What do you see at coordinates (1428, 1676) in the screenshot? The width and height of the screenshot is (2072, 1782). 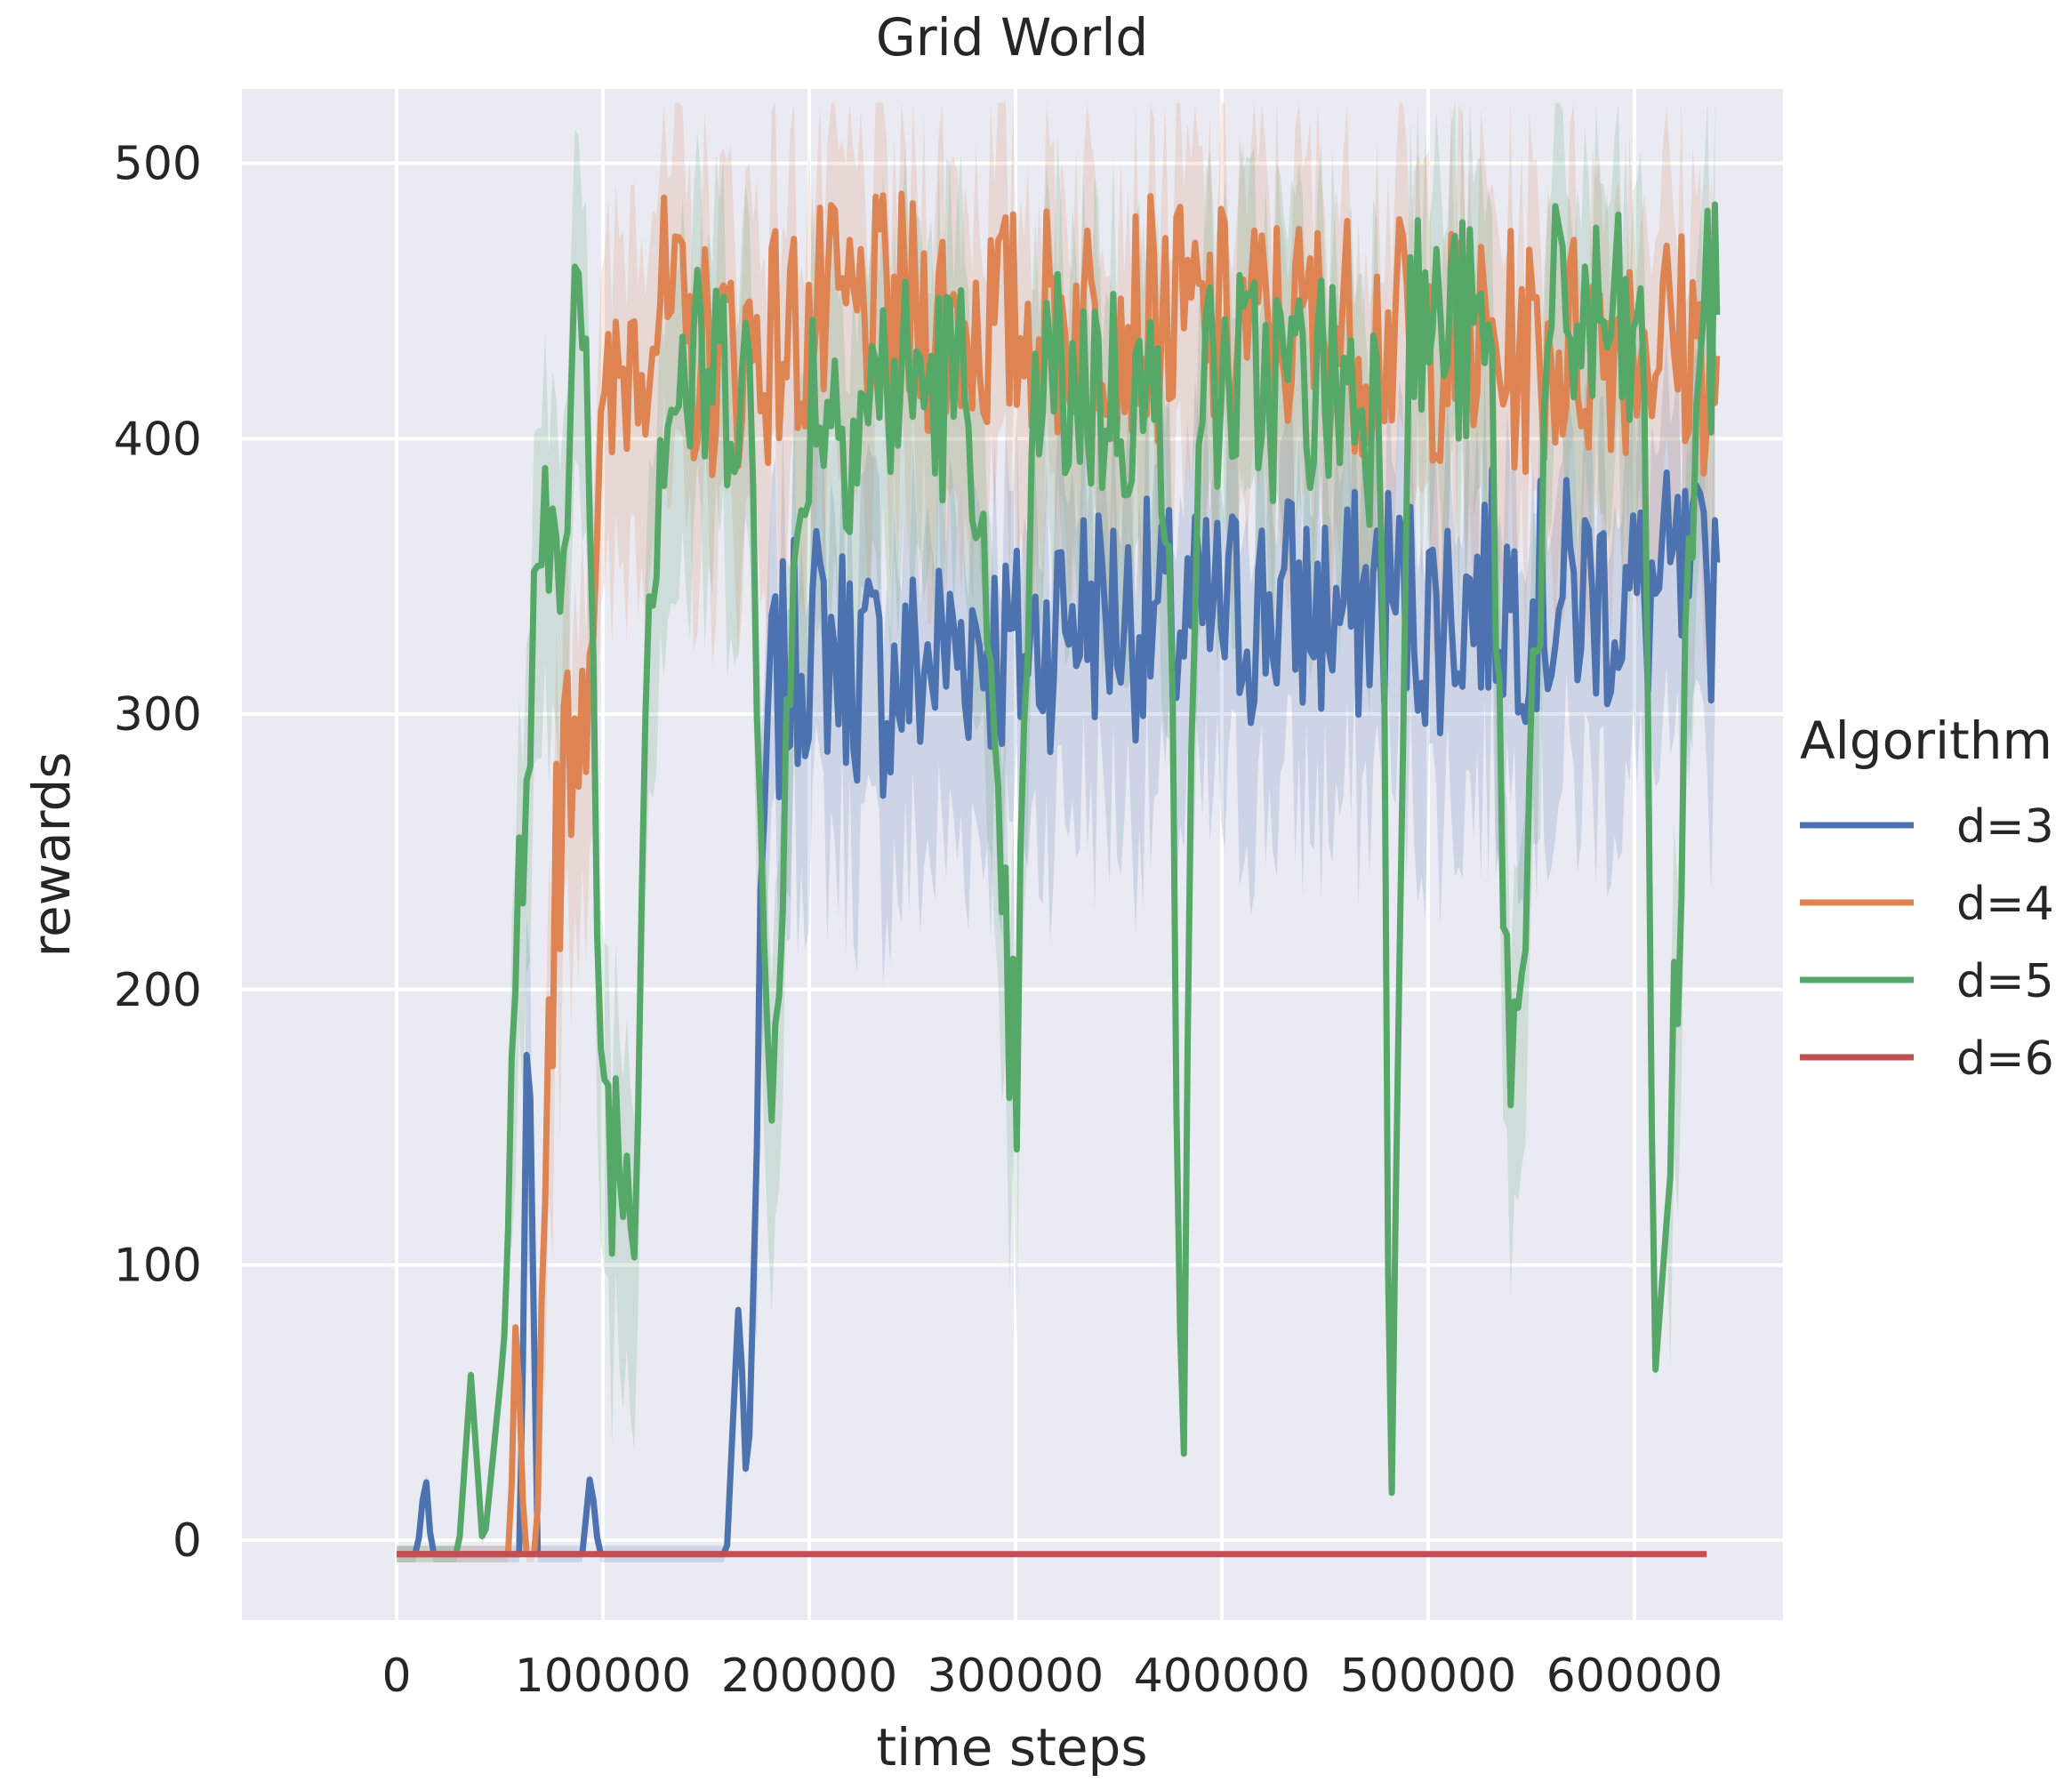 I see `x-tick-label: 500000` at bounding box center [1428, 1676].